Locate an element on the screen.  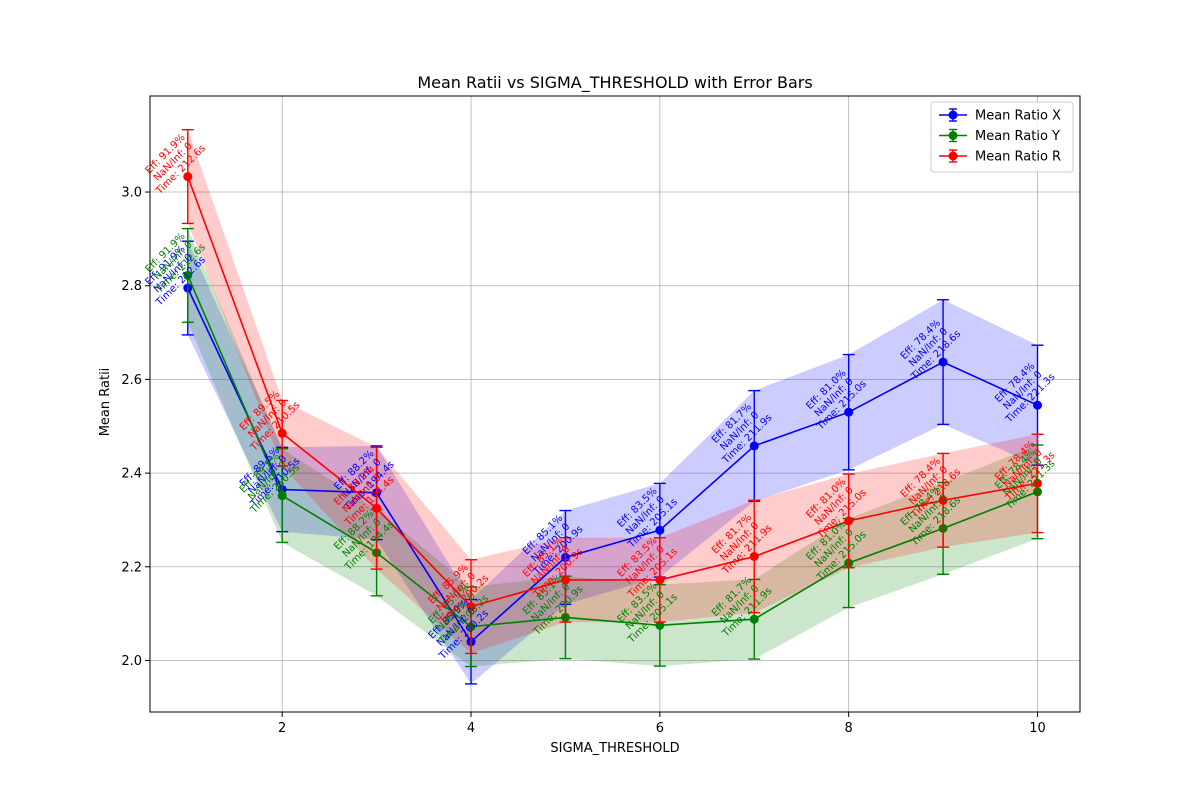
y-tick-label: 2.2 is located at coordinates (131, 567).